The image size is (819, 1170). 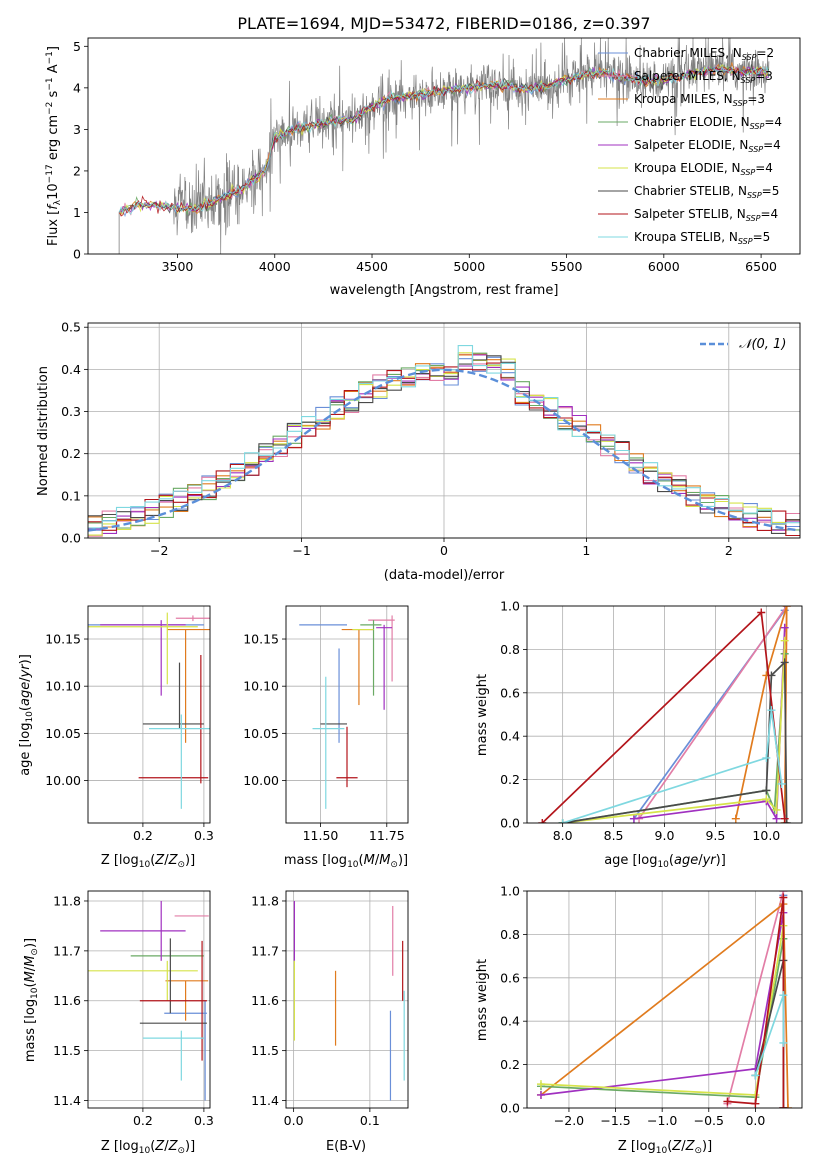 What do you see at coordinates (372, 266) in the screenshot?
I see `x-tick-label: 4500` at bounding box center [372, 266].